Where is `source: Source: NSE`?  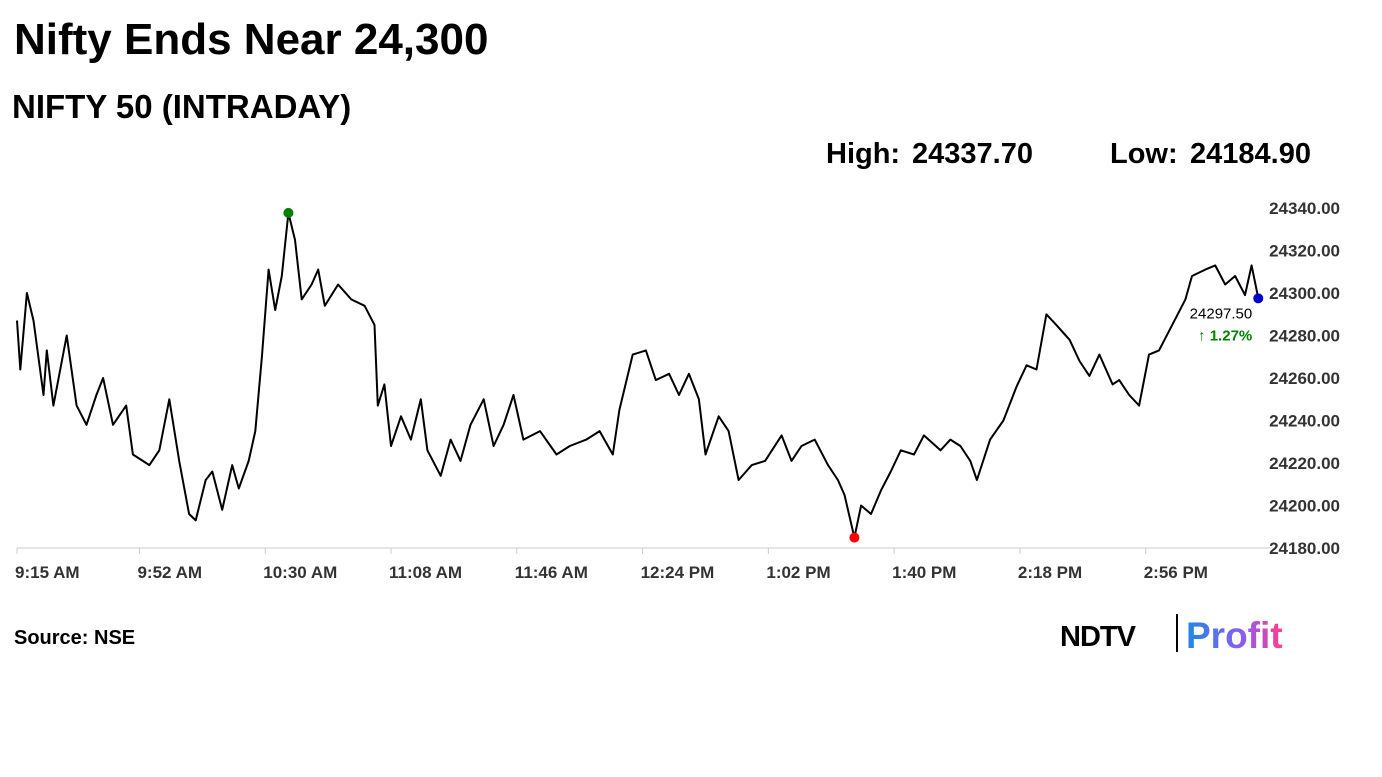
source: Source: NSE is located at coordinates (74, 638).